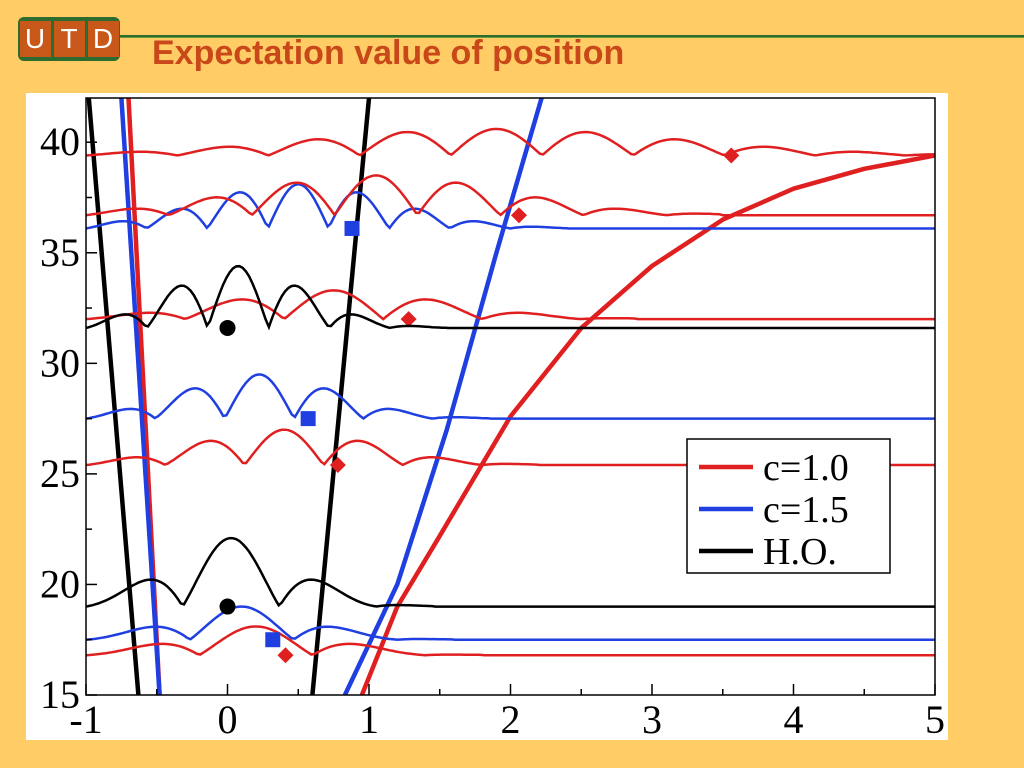 This screenshot has height=768, width=1024. I want to click on x-tick-label: 5, so click(935, 718).